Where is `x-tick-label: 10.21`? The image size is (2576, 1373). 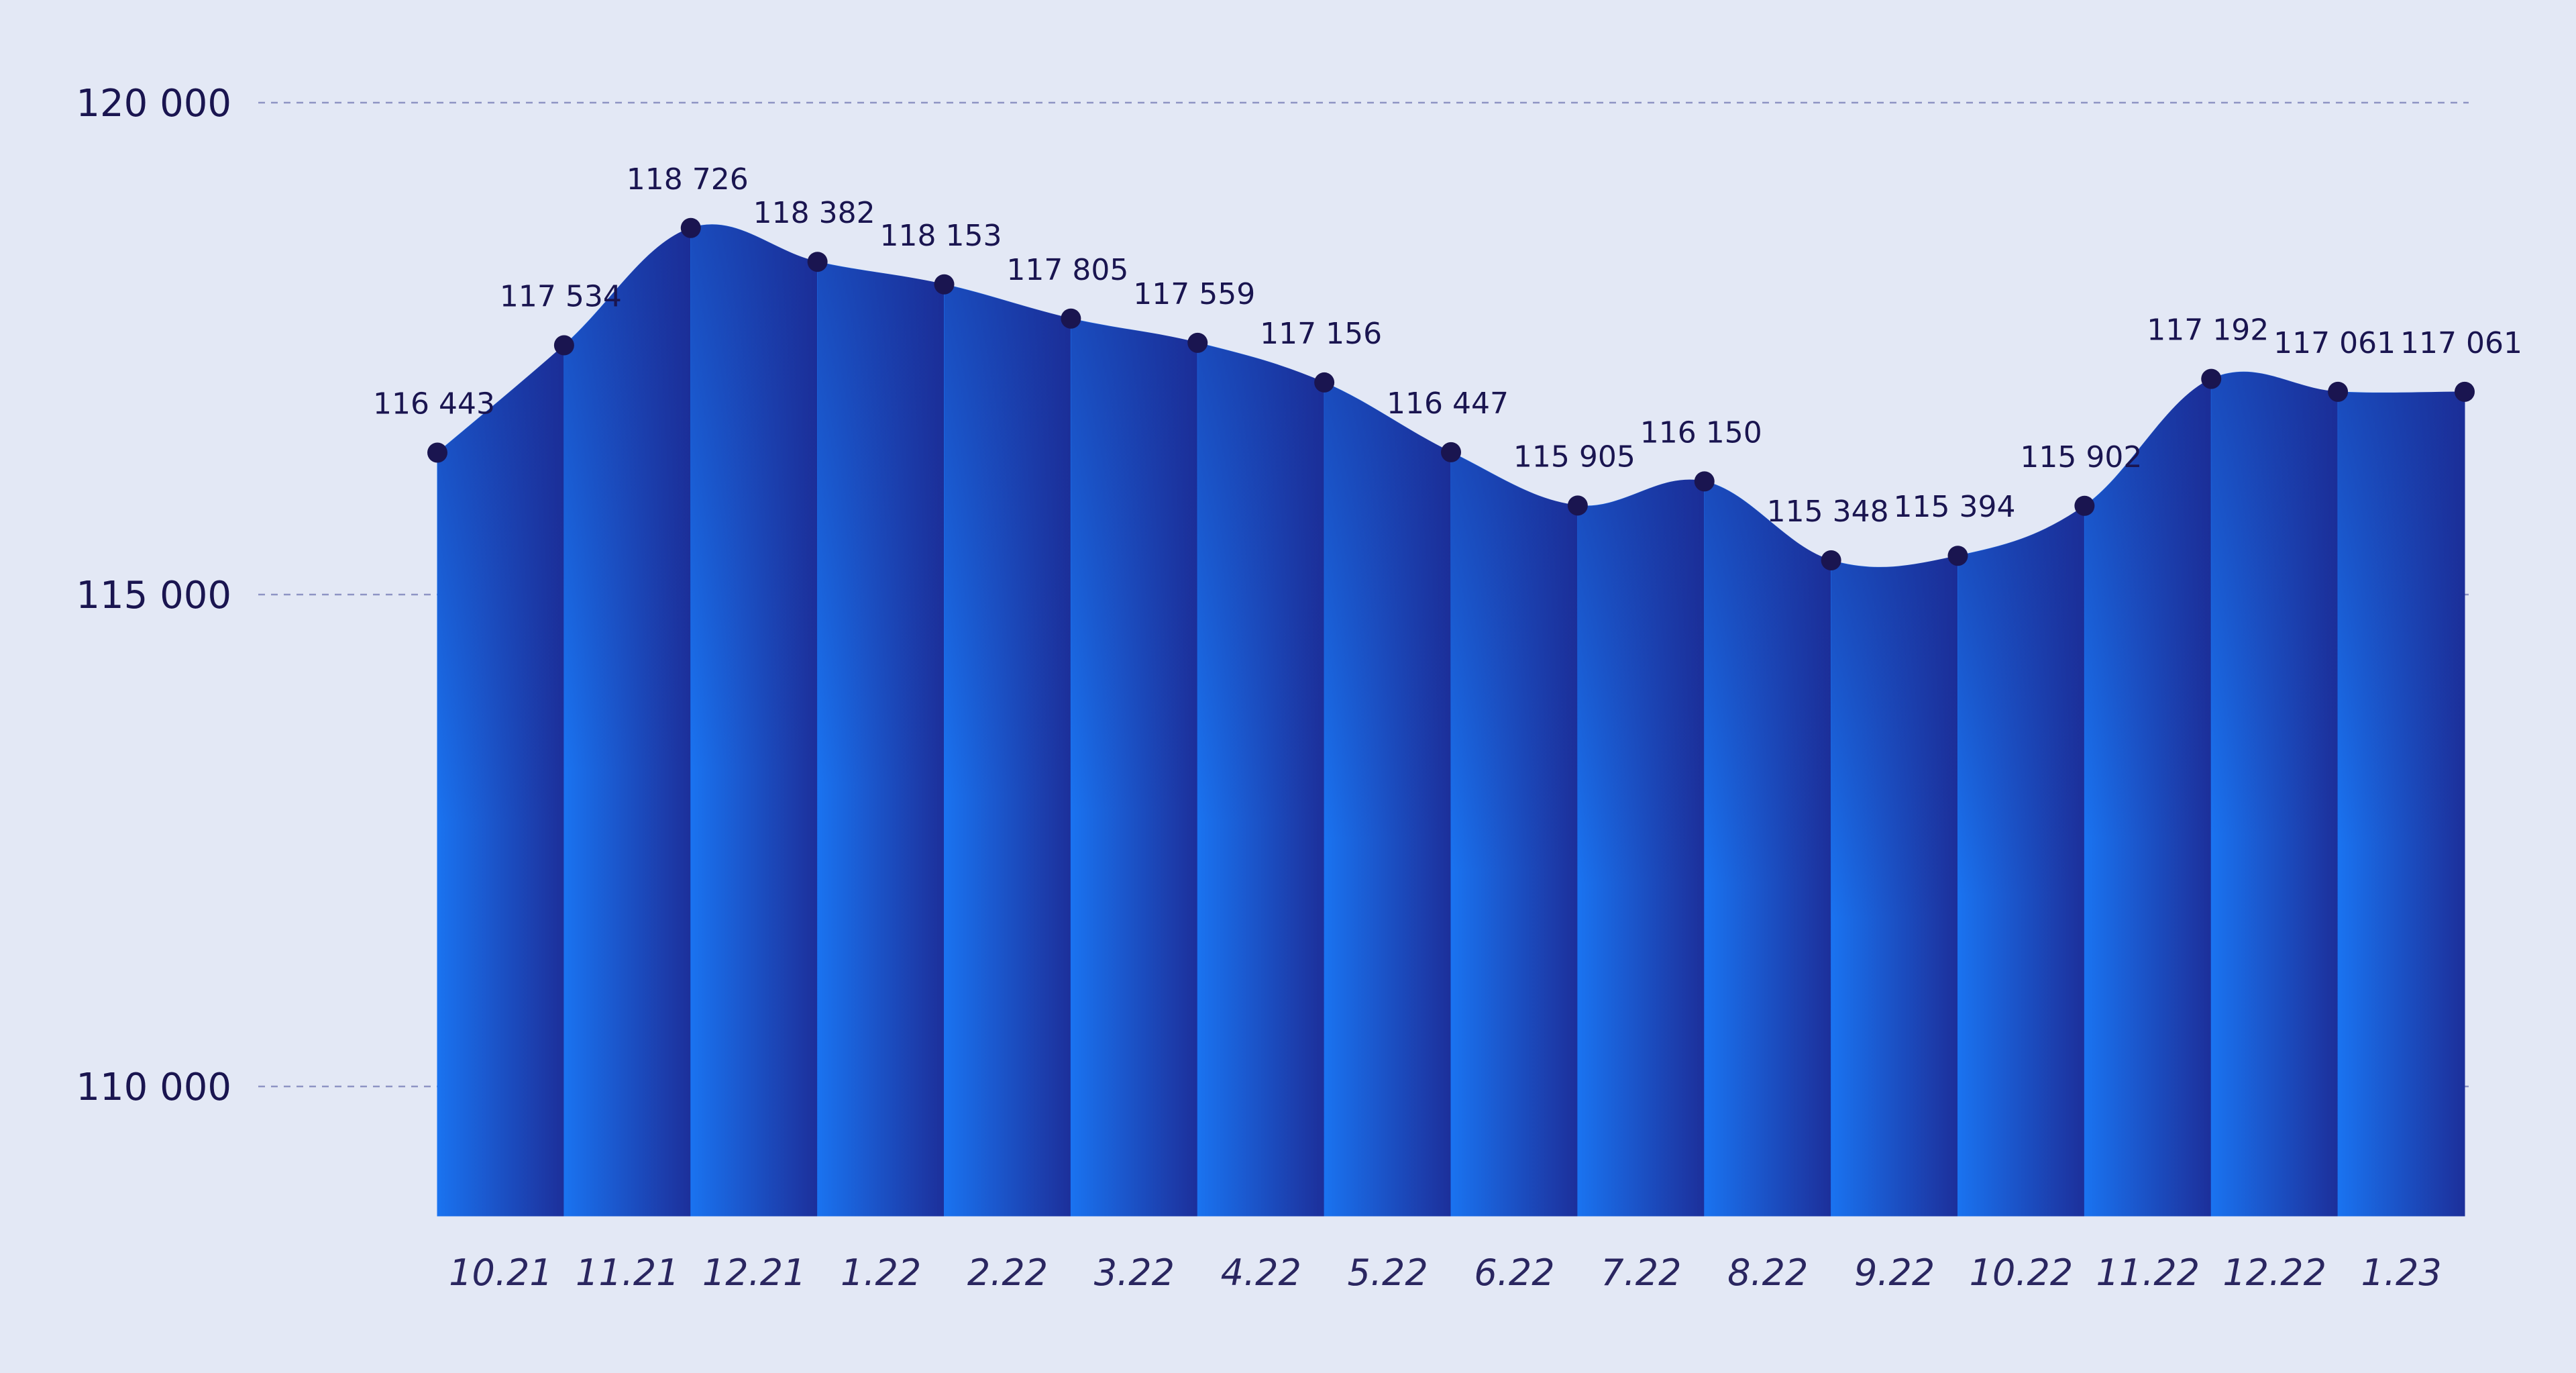
x-tick-label: 10.21 is located at coordinates (501, 1273).